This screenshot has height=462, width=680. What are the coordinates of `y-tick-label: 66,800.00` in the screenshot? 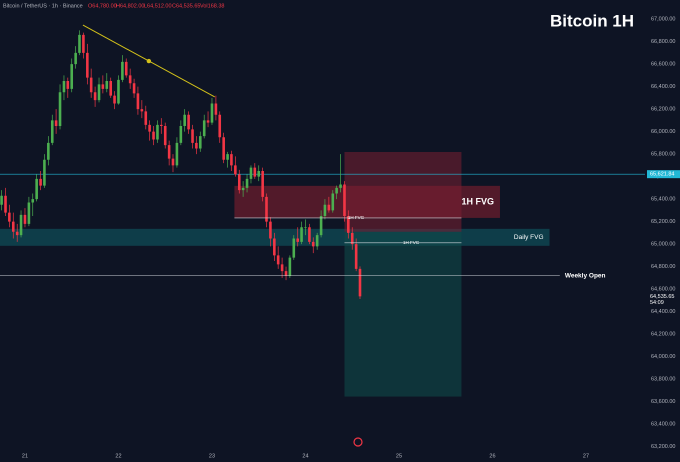 It's located at (663, 42).